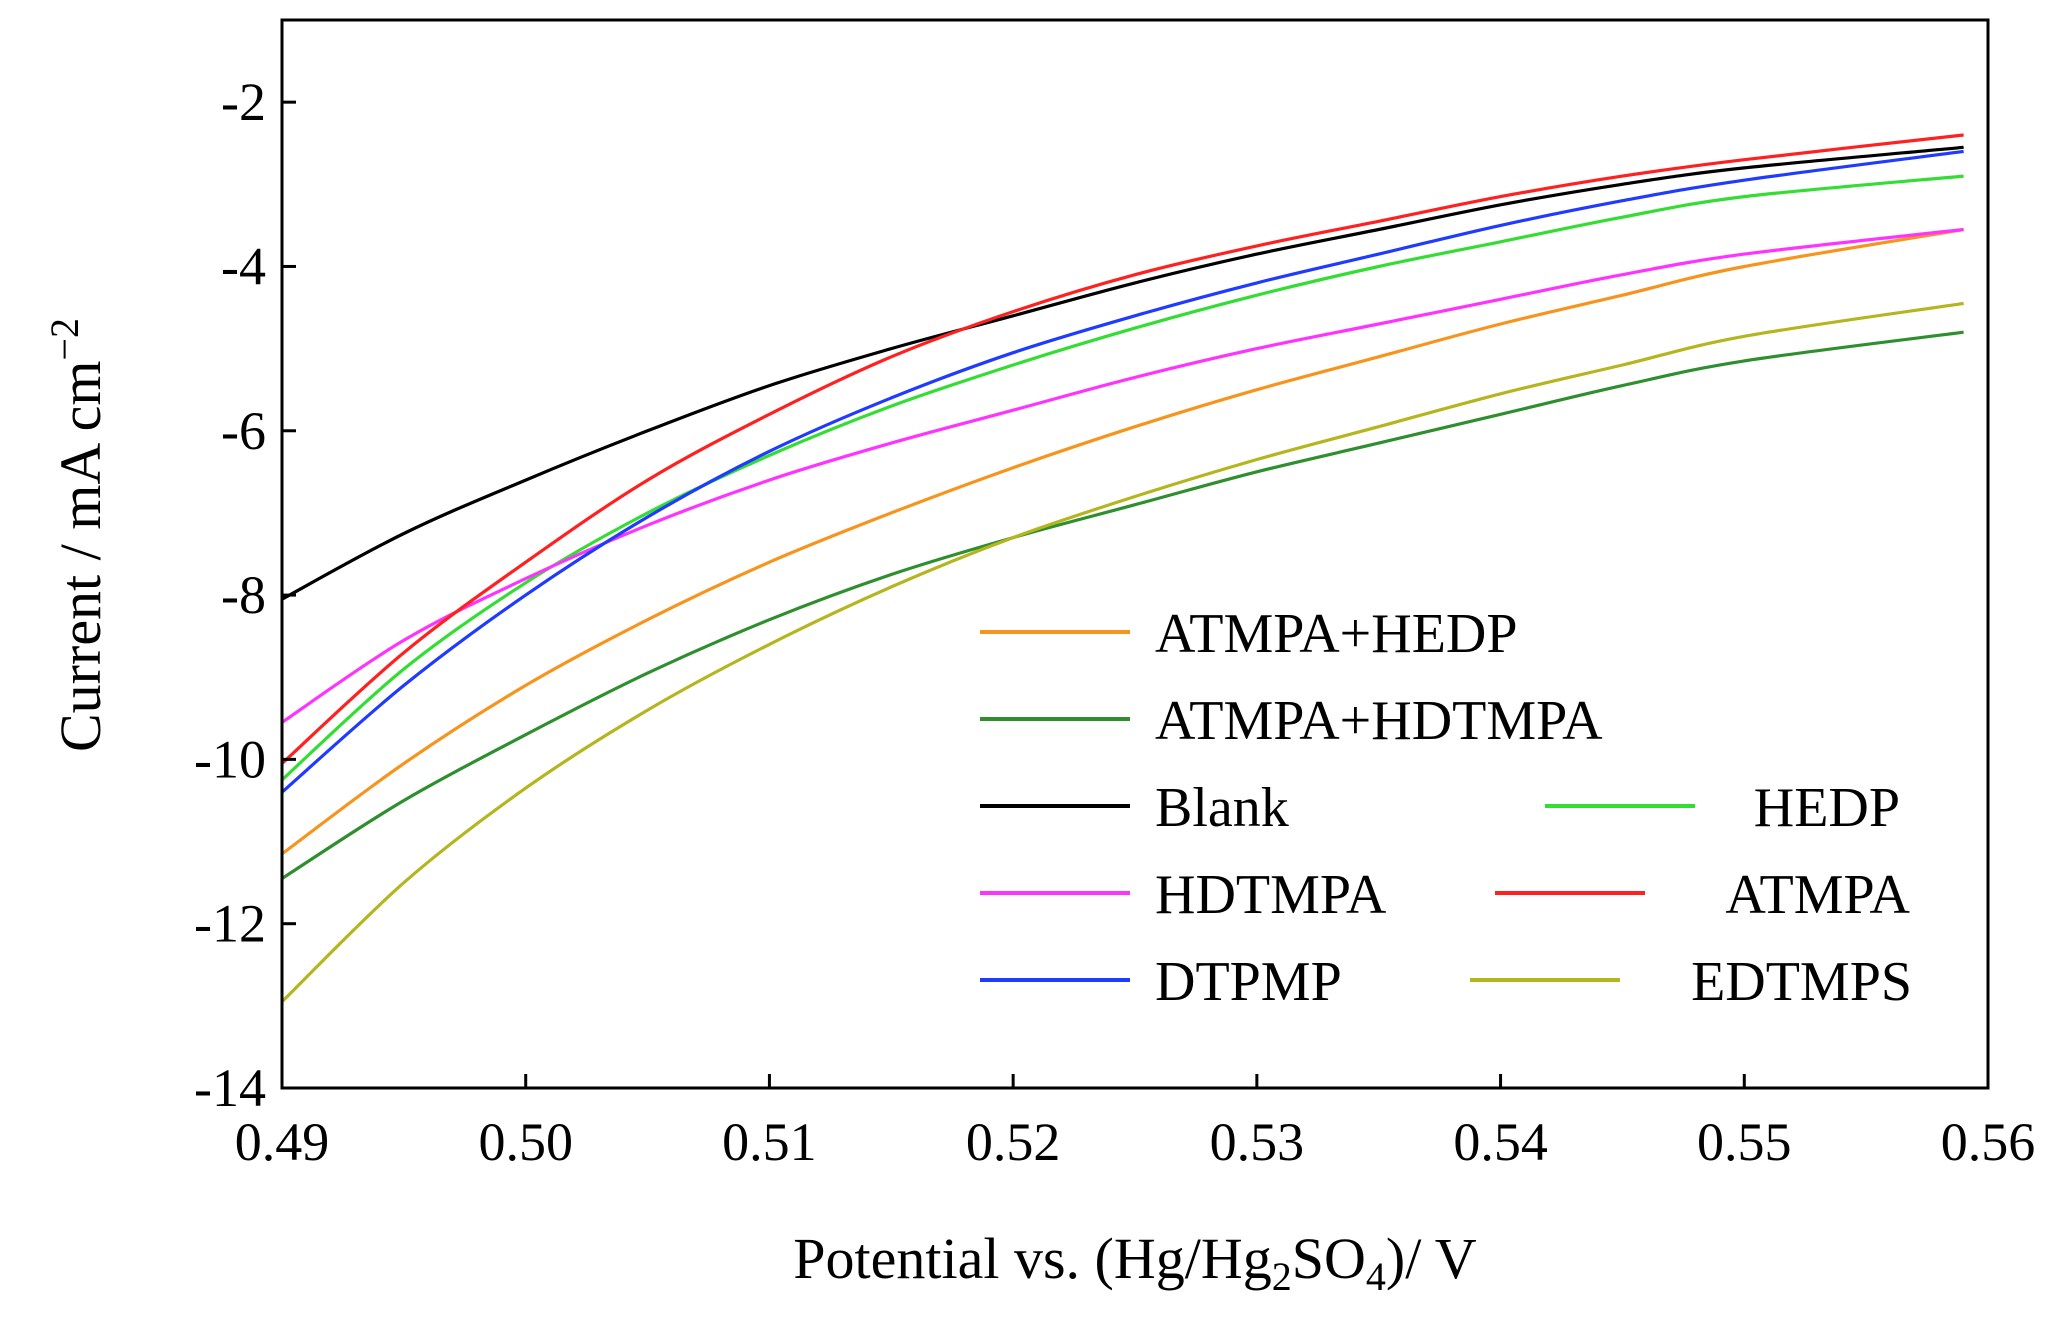 This screenshot has width=2049, height=1331. What do you see at coordinates (769, 1142) in the screenshot?
I see `x-tick-label: 0.51` at bounding box center [769, 1142].